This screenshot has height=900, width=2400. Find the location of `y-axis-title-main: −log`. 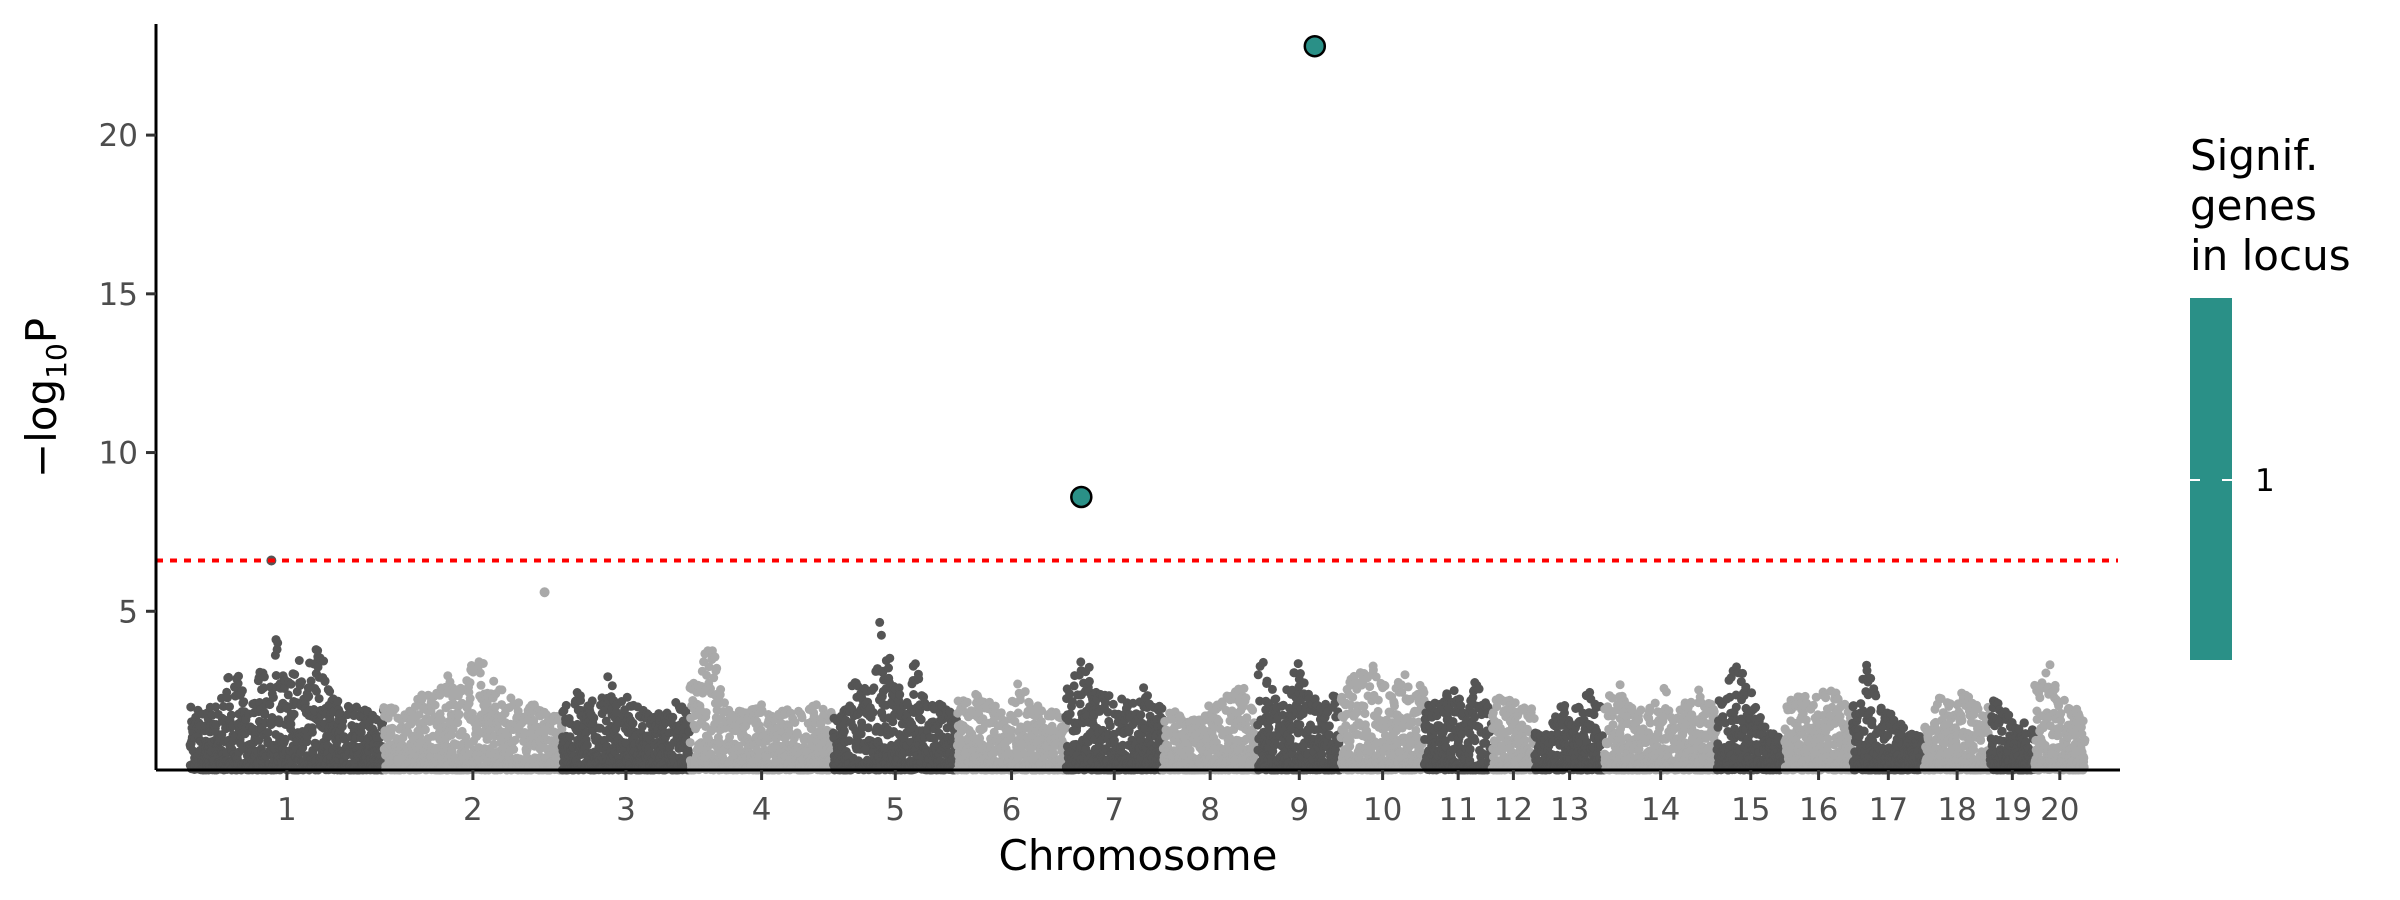

y-axis-title-main: −log is located at coordinates (41, 428).